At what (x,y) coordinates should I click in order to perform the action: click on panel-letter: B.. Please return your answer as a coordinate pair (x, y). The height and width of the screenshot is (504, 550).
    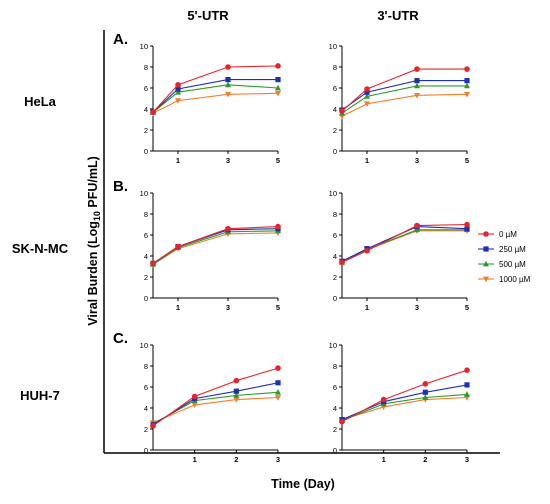
    Looking at the image, I should click on (120, 186).